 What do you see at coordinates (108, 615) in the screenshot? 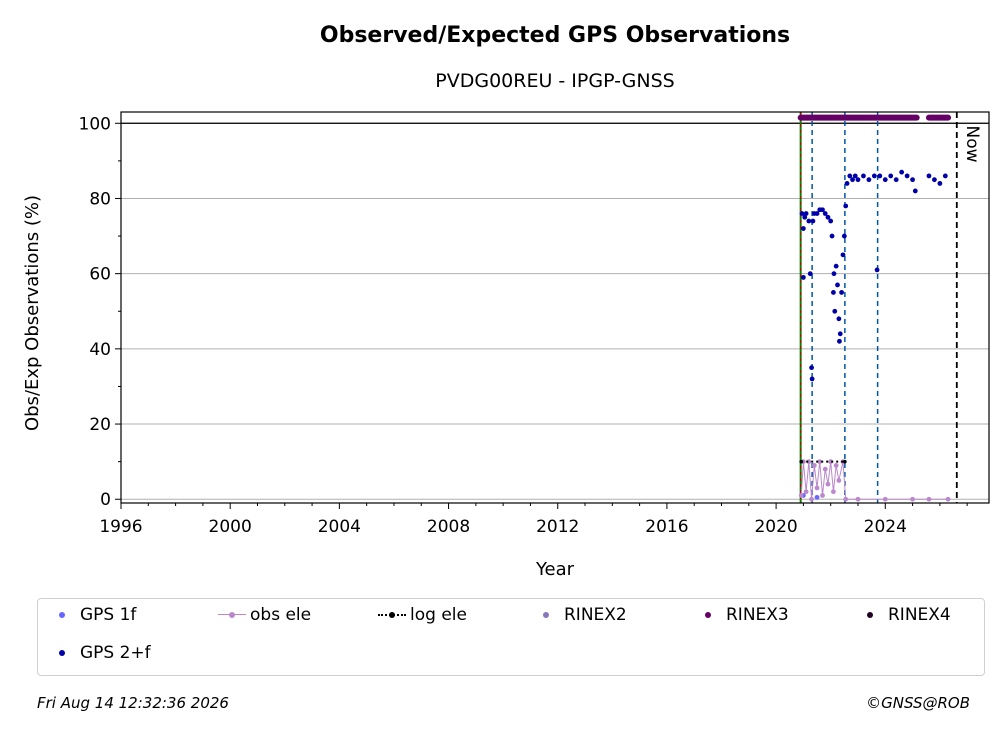
I see `legend-label-gps-1f: GPS 1f` at bounding box center [108, 615].